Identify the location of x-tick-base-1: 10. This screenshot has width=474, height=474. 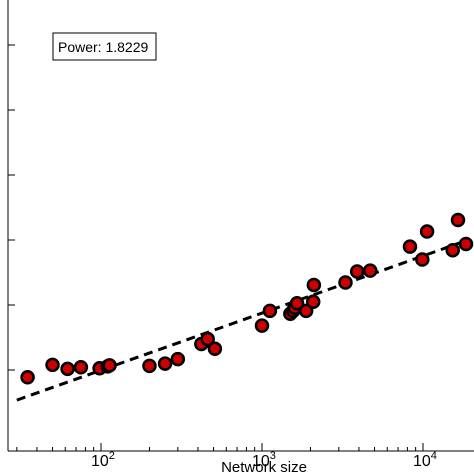
(261, 461).